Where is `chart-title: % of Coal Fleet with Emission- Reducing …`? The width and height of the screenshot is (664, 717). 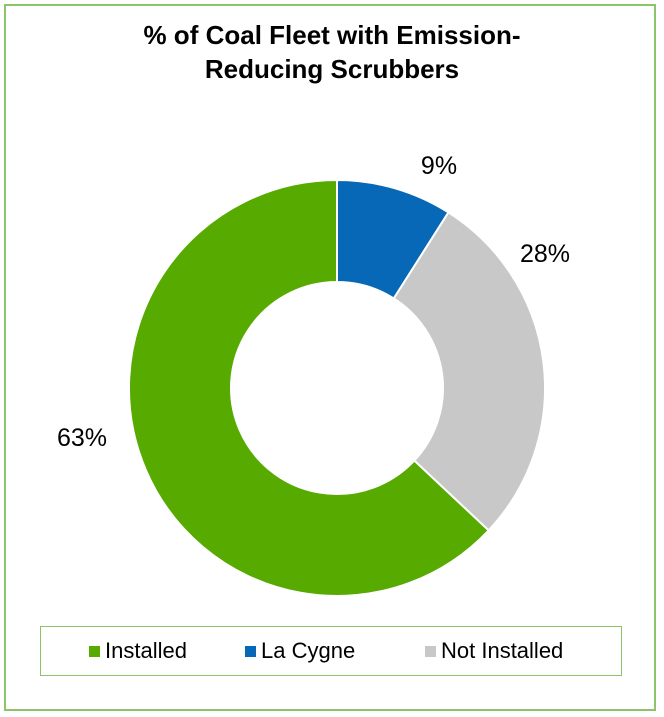 chart-title: % of Coal Fleet with Emission- Reducing … is located at coordinates (332, 52).